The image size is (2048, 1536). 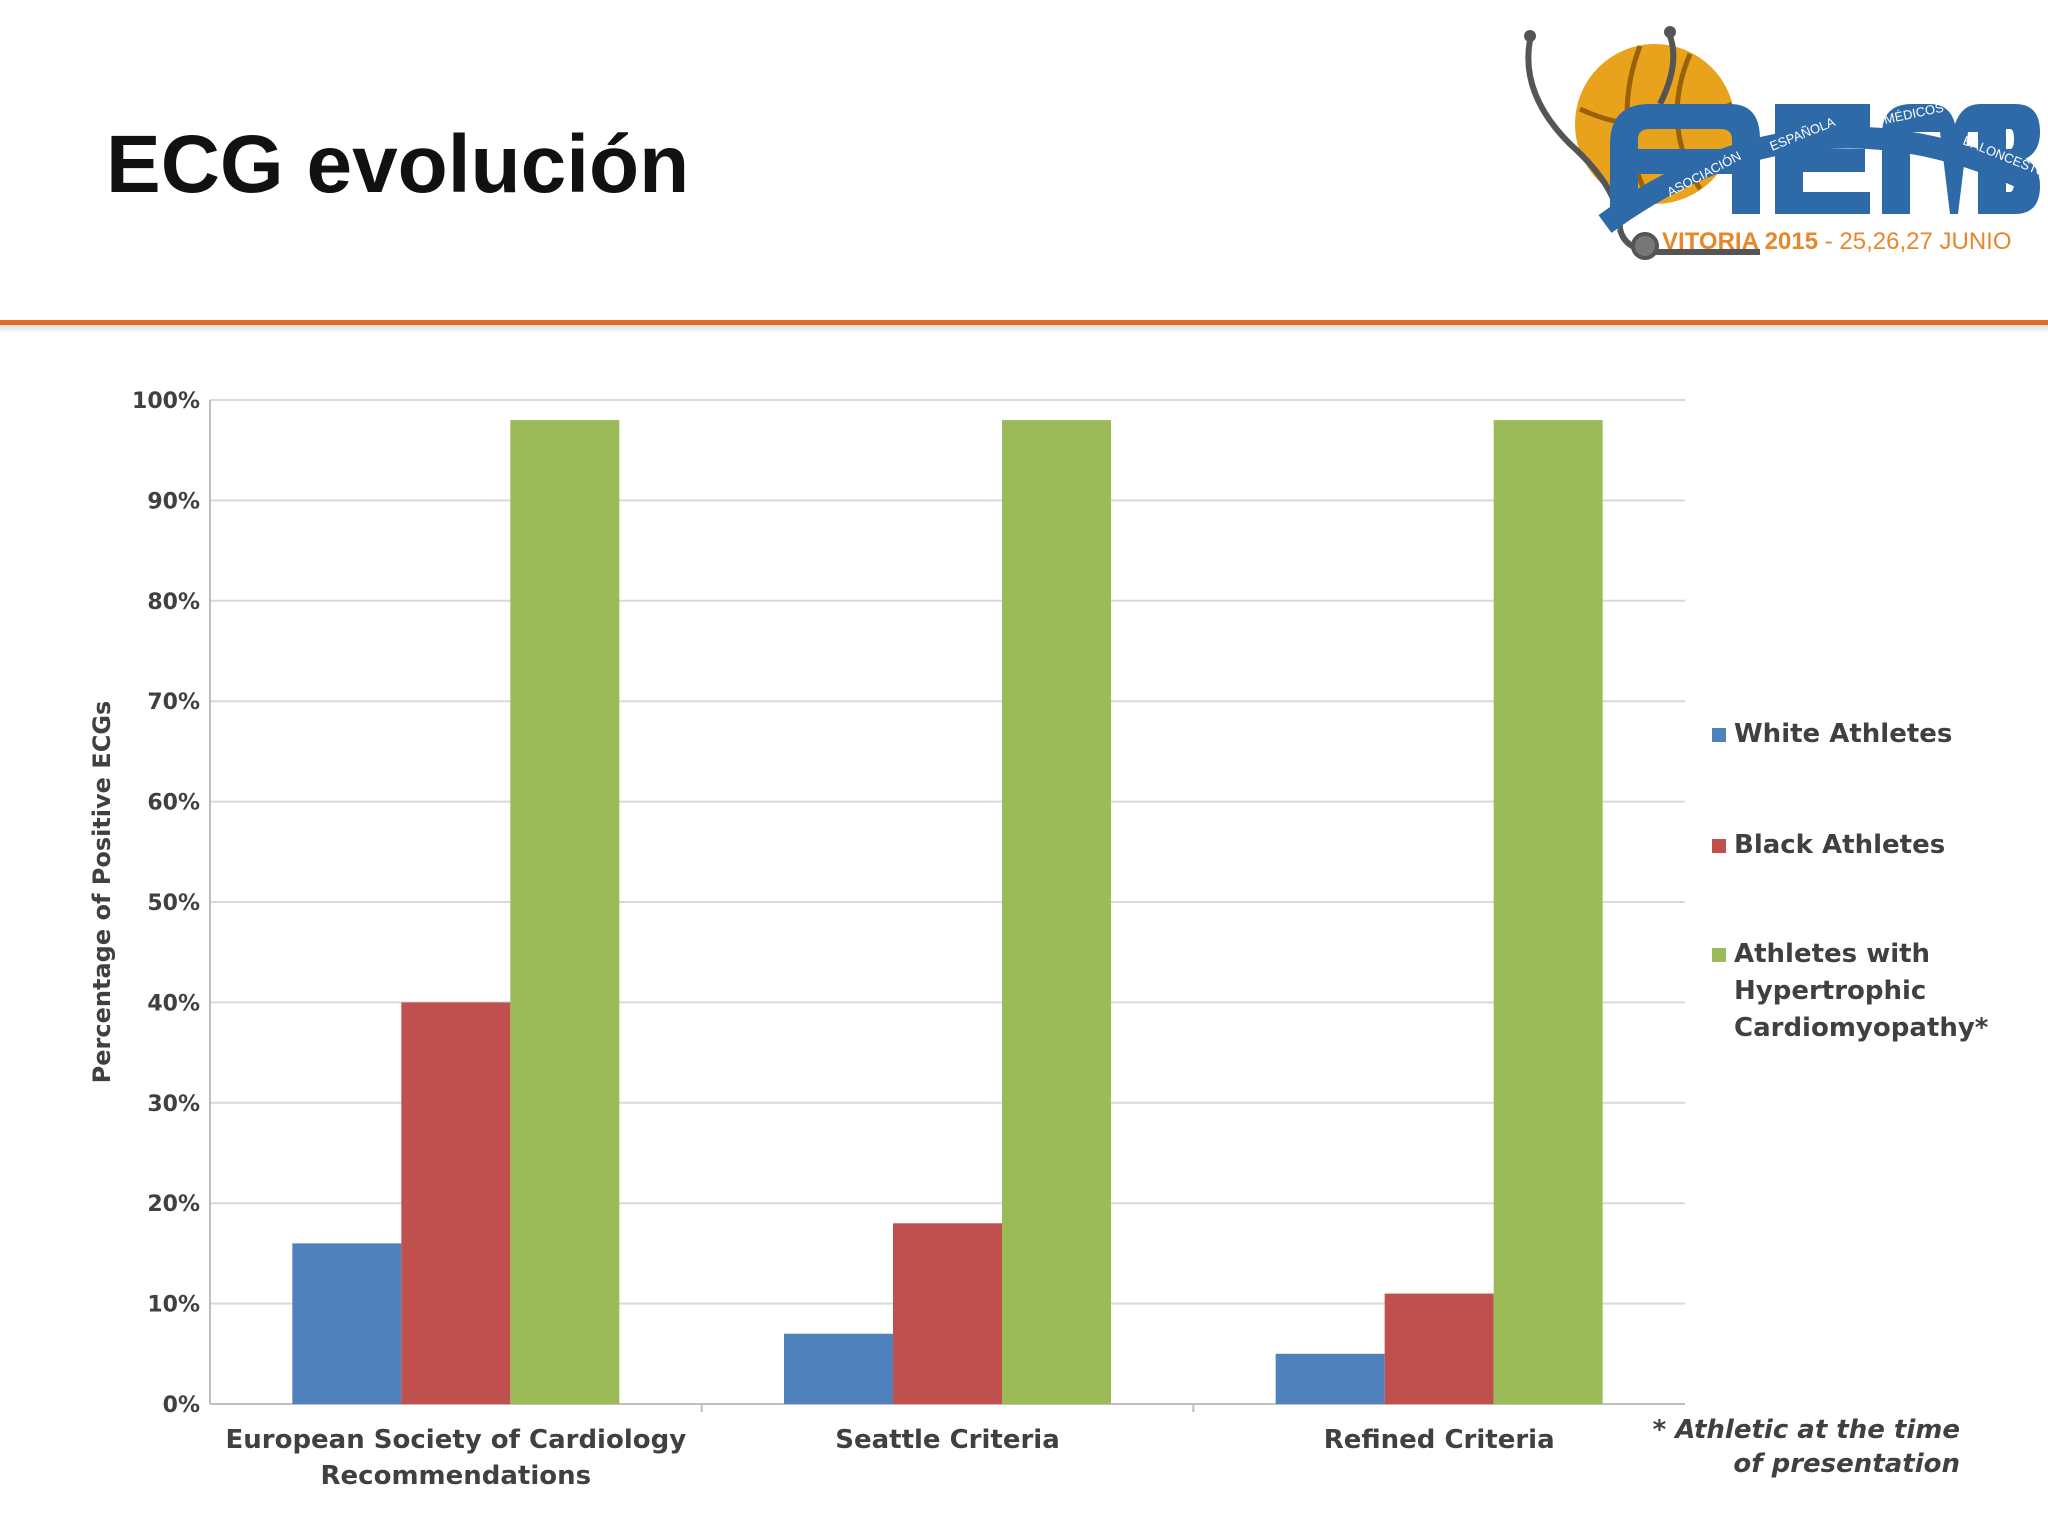 What do you see at coordinates (1830, 991) in the screenshot?
I see `legend-label: Hypertrophic` at bounding box center [1830, 991].